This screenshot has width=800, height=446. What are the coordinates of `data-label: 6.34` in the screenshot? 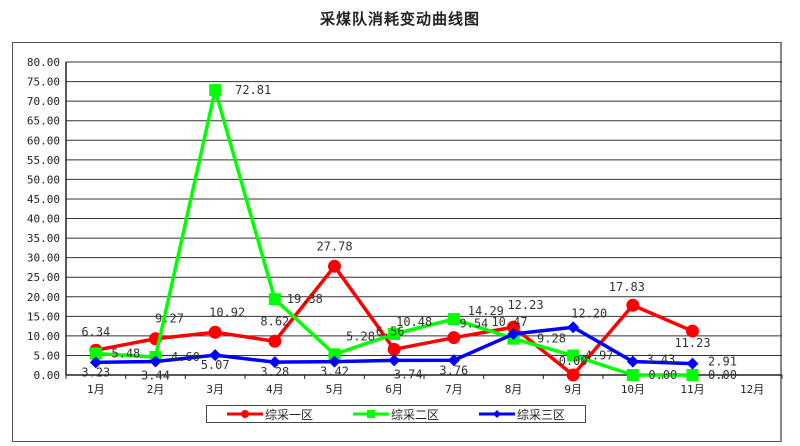 It's located at (95, 332).